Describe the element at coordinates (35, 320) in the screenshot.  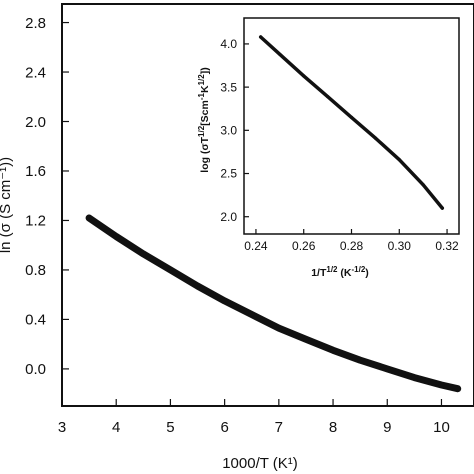
I see `main-y-tick-label: 0.4` at that location.